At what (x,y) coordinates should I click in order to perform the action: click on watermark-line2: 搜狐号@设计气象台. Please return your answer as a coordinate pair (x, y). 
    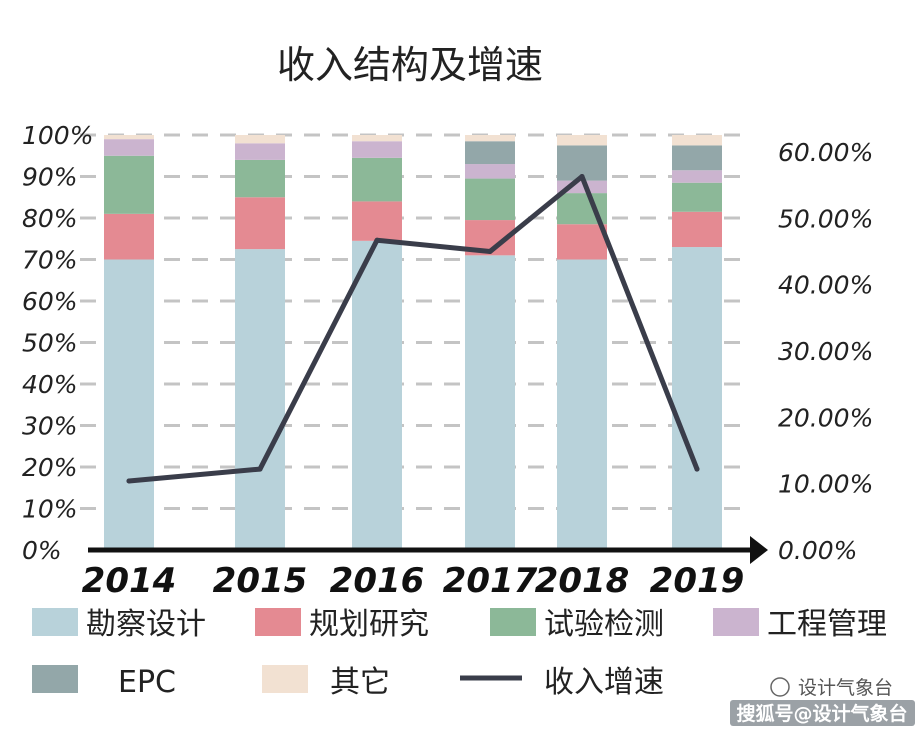
    Looking at the image, I should click on (821, 713).